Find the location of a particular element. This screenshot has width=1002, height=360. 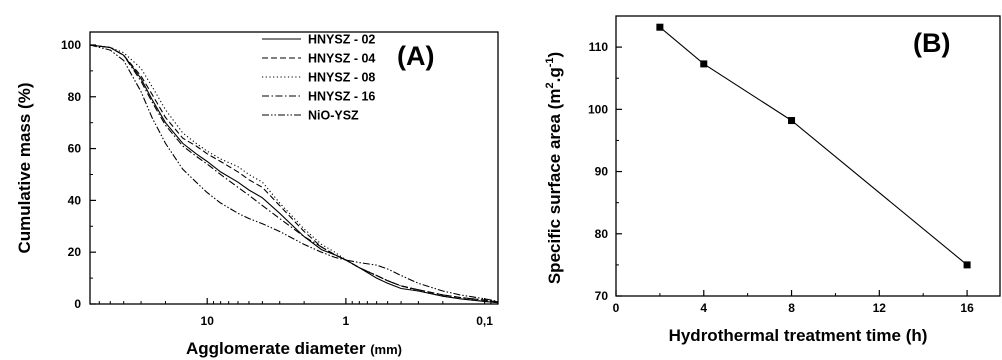

legend-label: HNYSZ - 16 is located at coordinates (341, 97).